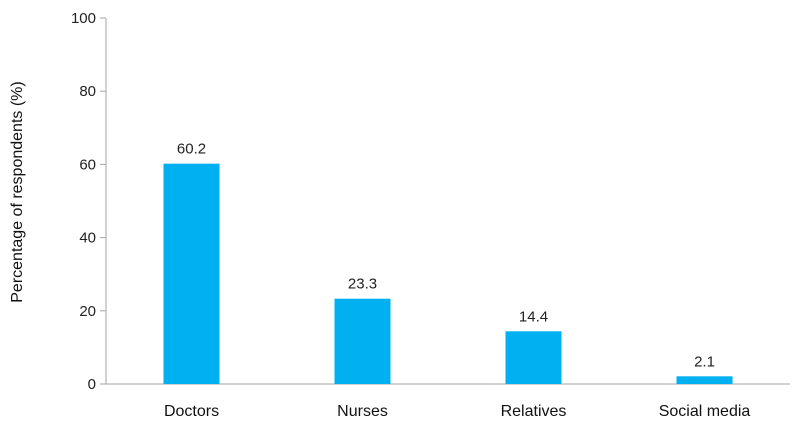  Describe the element at coordinates (83, 18) in the screenshot. I see `y-tick-label: 100` at that location.